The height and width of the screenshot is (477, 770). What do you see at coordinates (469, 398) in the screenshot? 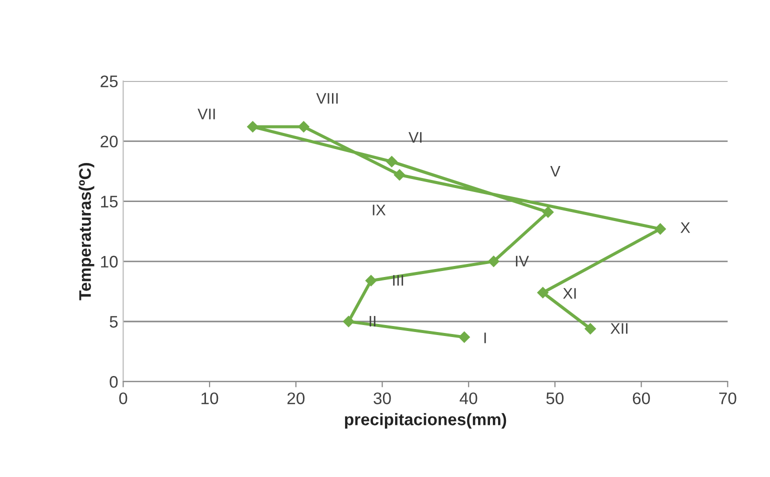
I see `x-tick-label: 40` at bounding box center [469, 398].